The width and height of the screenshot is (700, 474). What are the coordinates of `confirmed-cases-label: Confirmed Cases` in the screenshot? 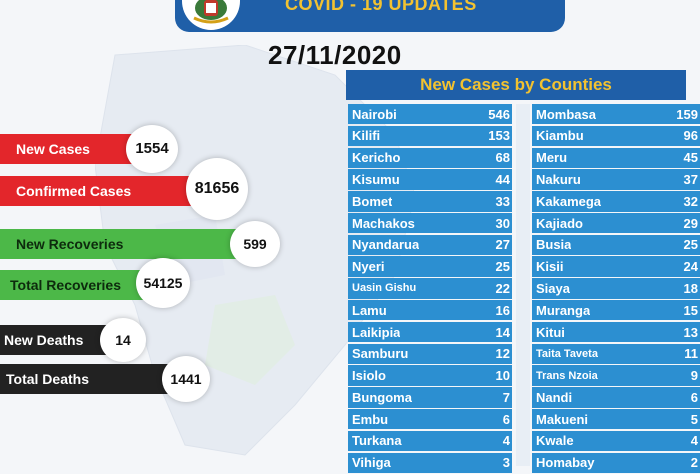 It's located at (97, 191).